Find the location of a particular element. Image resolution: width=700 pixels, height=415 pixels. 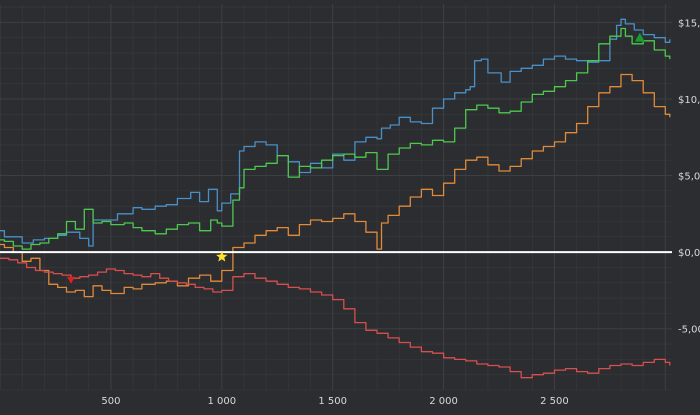

low-marker is located at coordinates (71, 280).